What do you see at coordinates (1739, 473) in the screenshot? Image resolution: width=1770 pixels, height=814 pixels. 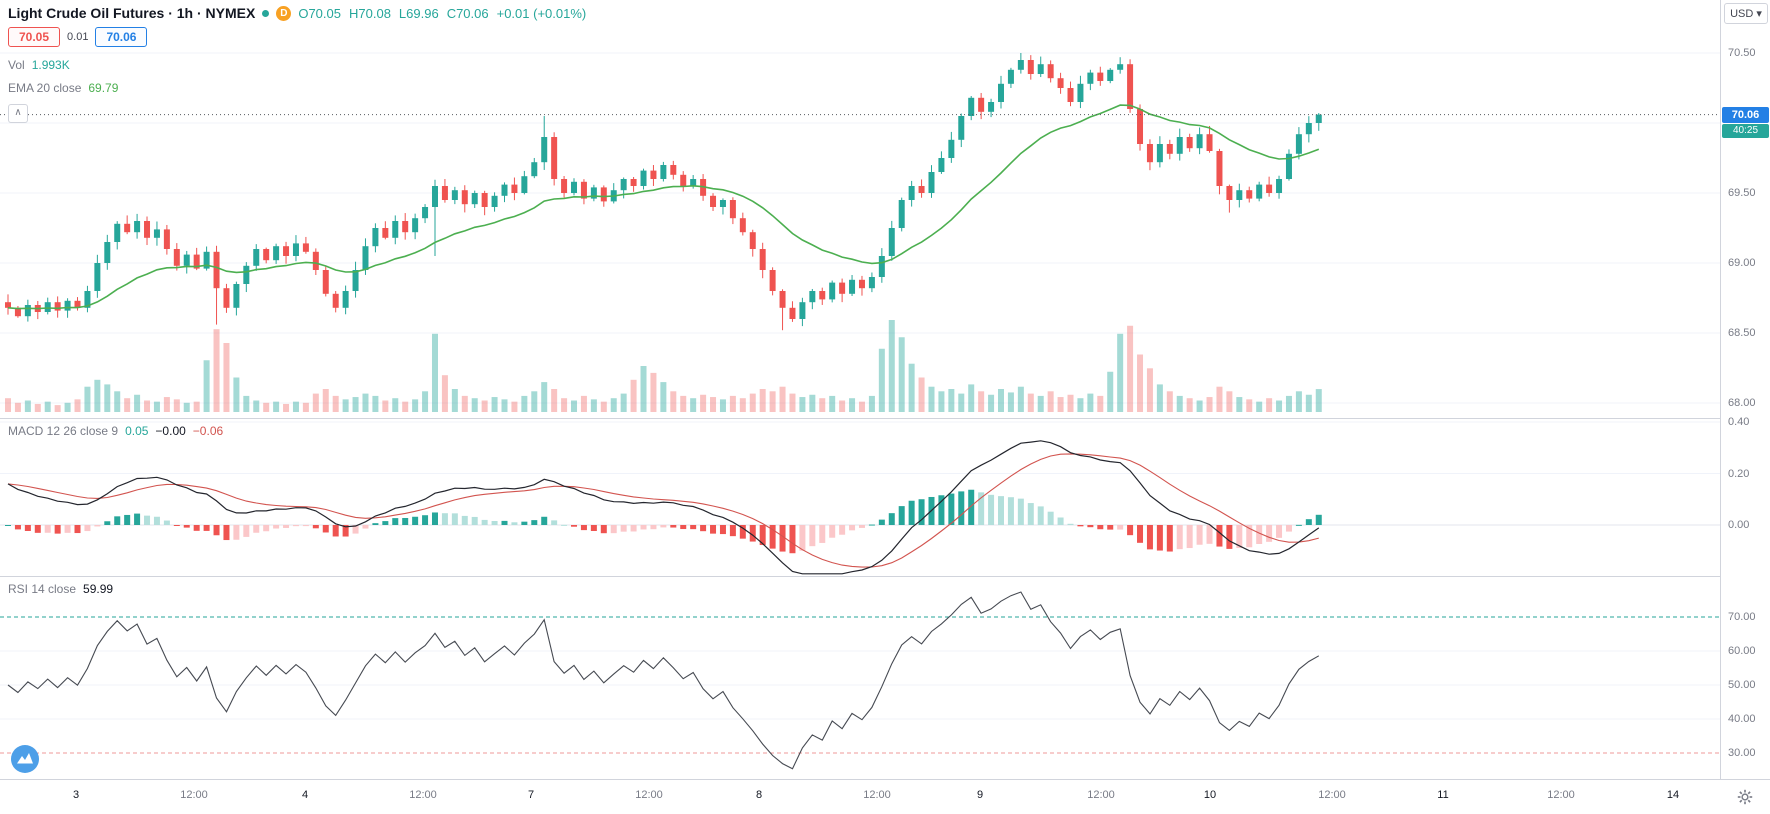 I see `price-axis-label: 0.20` at bounding box center [1739, 473].